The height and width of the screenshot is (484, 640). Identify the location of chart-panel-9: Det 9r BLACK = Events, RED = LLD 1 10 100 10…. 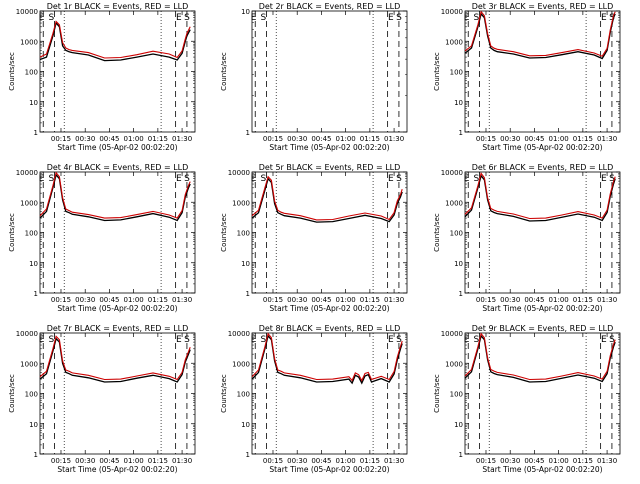
(527, 399).